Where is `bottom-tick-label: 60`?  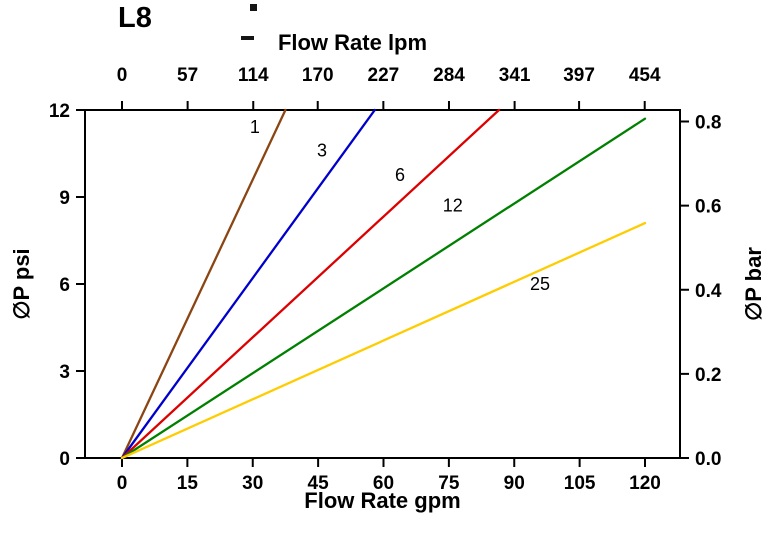 bottom-tick-label: 60 is located at coordinates (383, 483).